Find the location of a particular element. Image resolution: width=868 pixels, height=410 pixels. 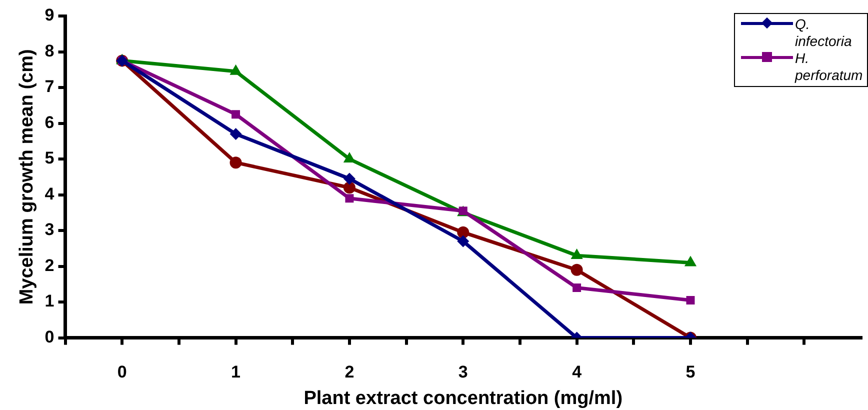

y-tick-label: 4 is located at coordinates (49, 194).